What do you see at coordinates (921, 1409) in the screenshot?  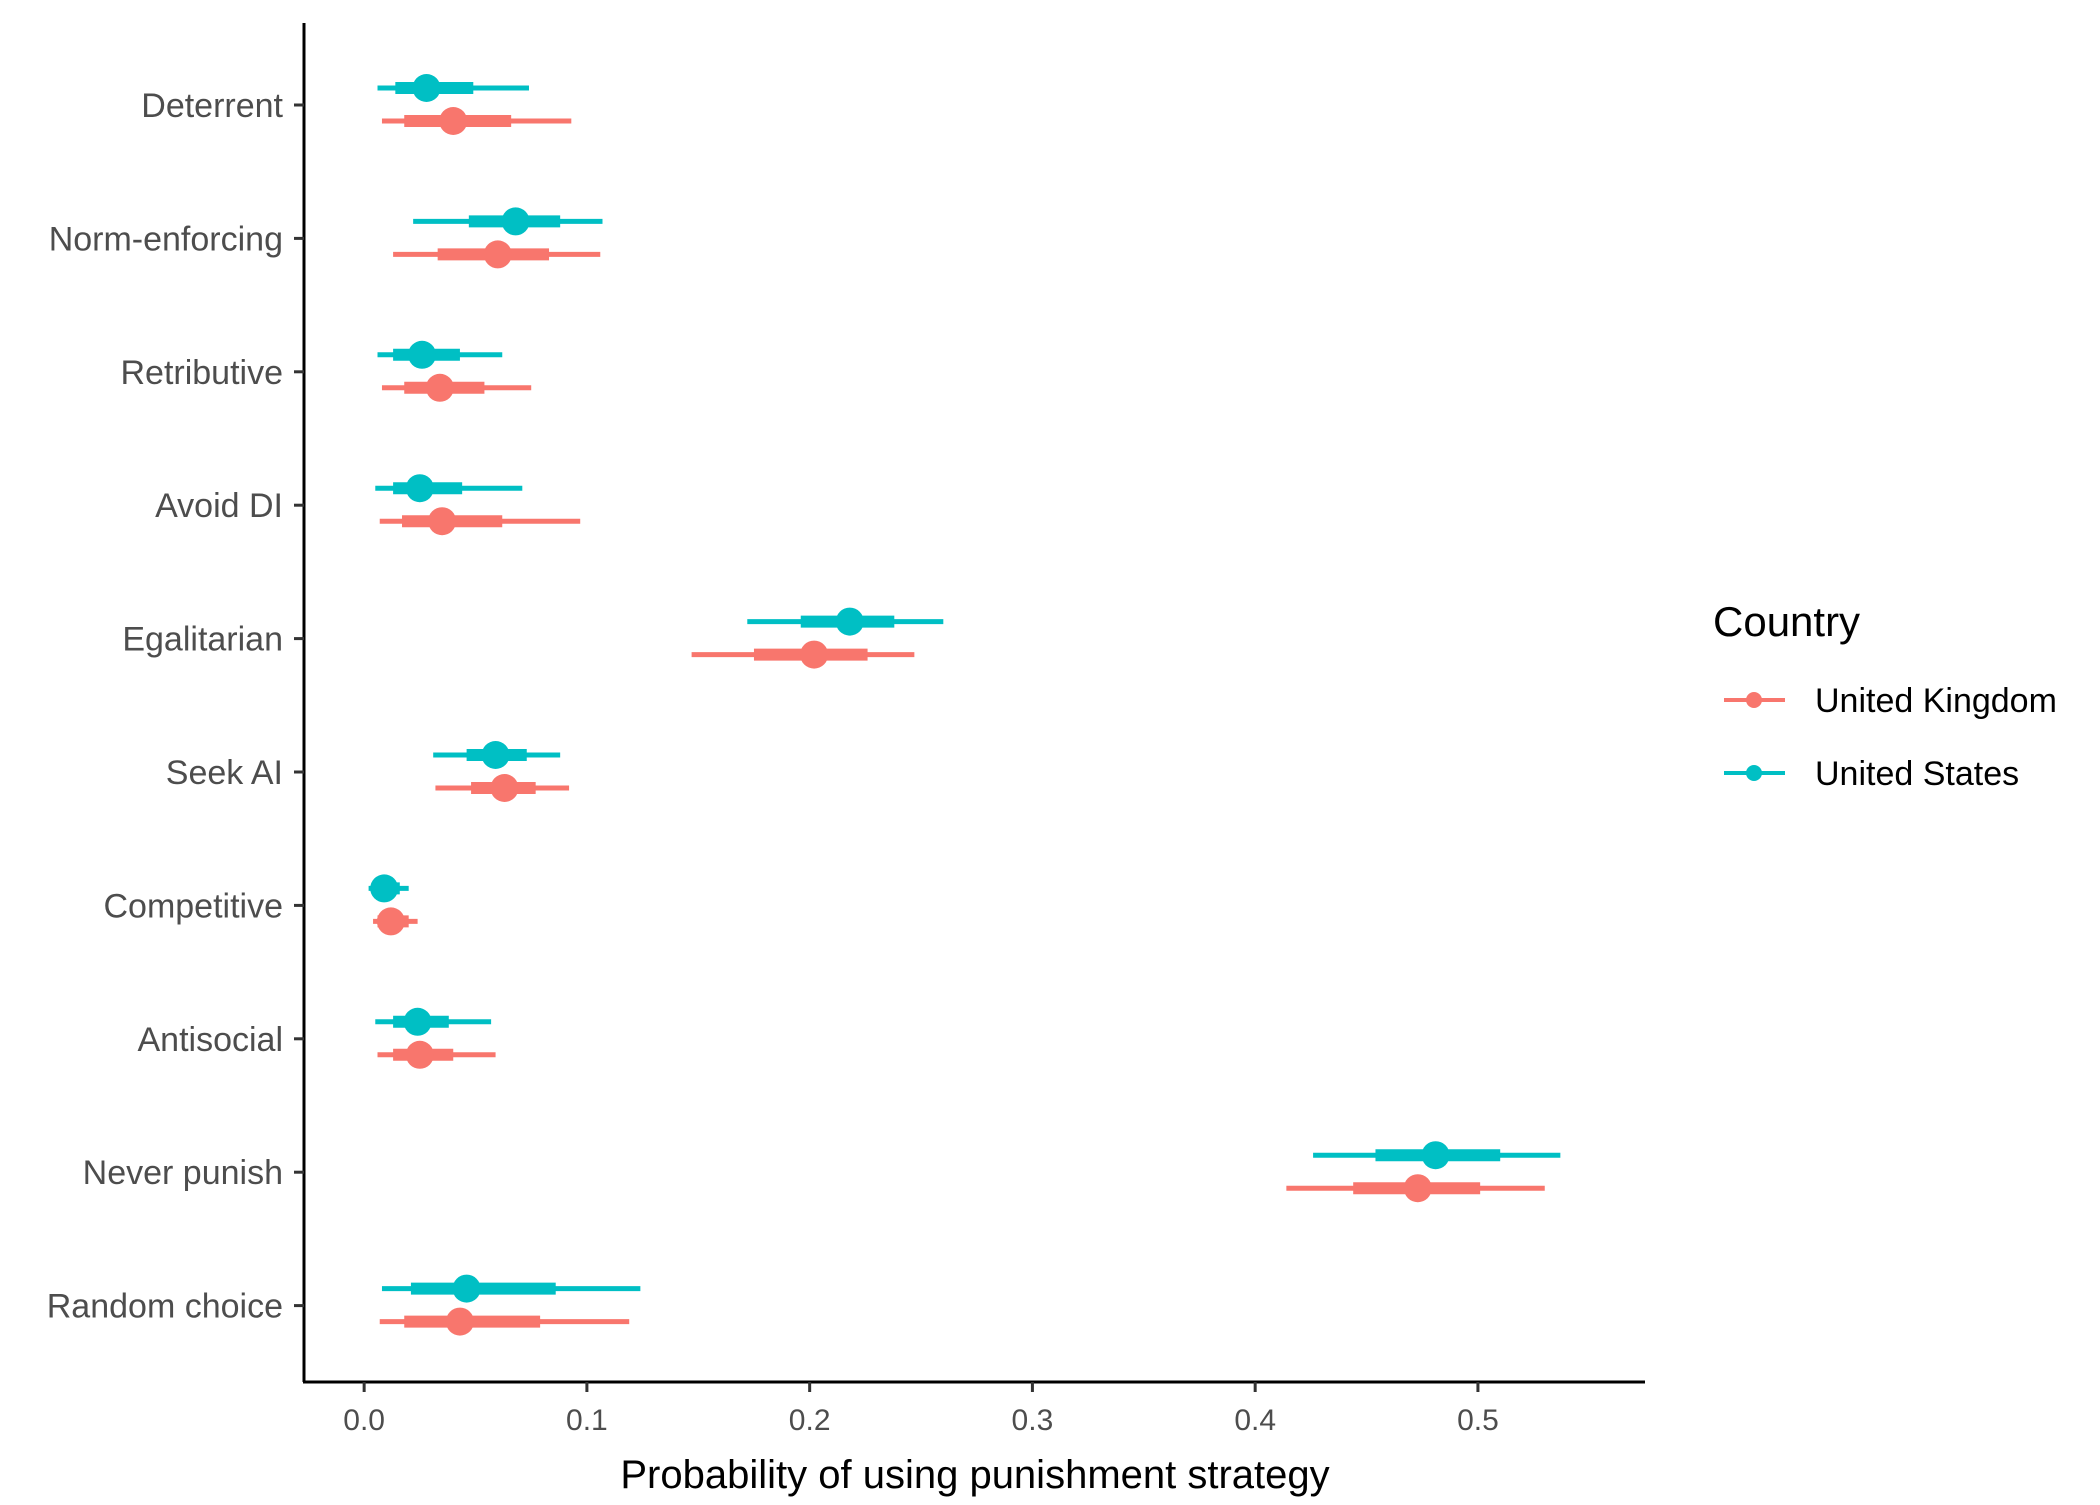 I see `x-ticks-layer: 0.0 0.1 0.2 0.3 0.4 0.5` at bounding box center [921, 1409].